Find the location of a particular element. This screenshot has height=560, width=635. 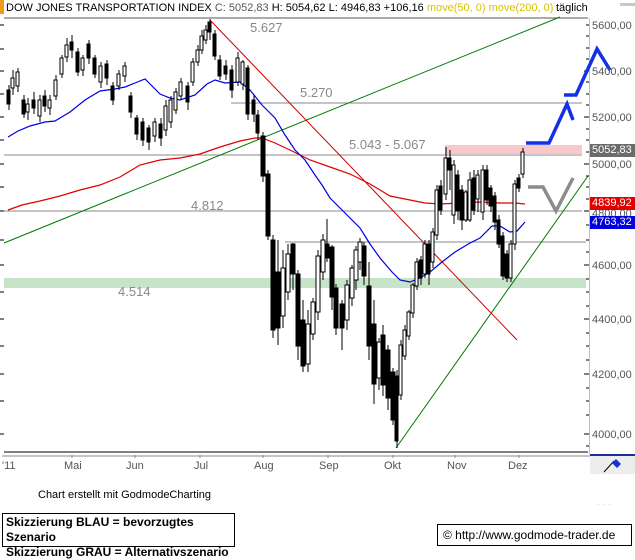

last-price-tag: 5052,83 is located at coordinates (612, 150).